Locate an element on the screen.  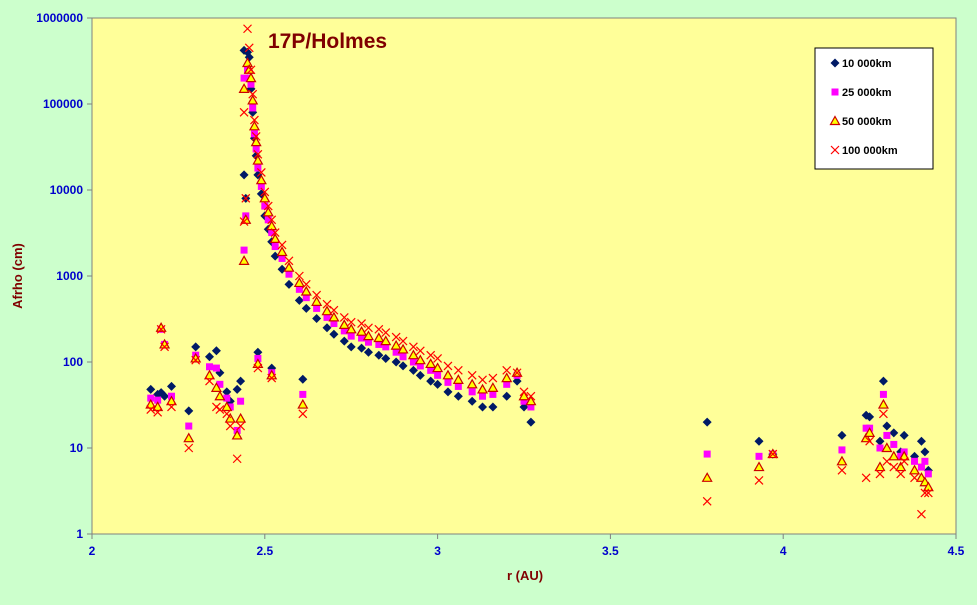
y-tick-label: 100 is located at coordinates (73, 362).